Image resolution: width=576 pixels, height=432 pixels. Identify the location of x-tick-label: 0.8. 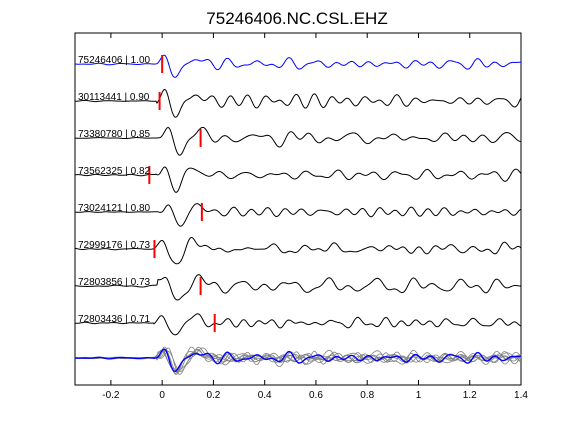
(367, 395).